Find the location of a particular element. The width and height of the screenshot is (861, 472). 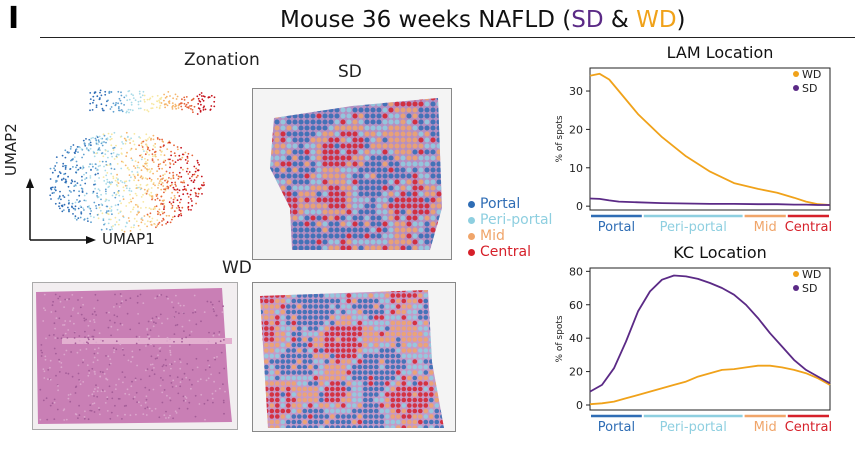

legend-mid-label: Mid is located at coordinates (492, 236).